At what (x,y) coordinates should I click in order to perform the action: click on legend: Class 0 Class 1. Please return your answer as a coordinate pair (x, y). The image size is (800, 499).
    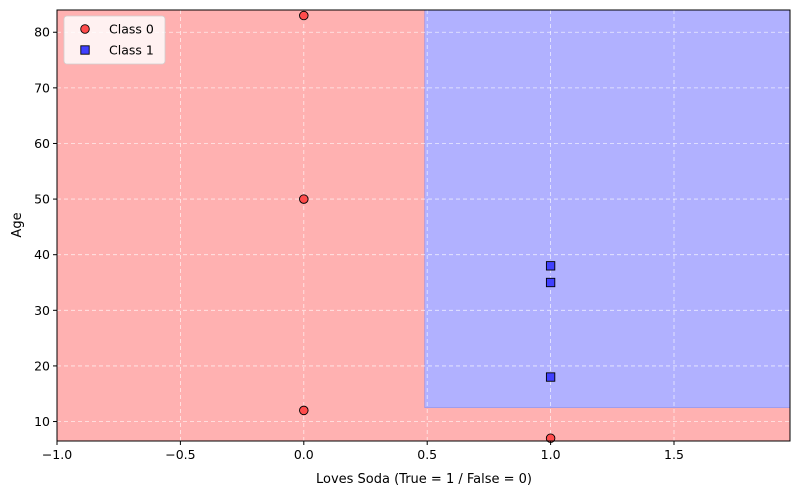
    Looking at the image, I should click on (114, 40).